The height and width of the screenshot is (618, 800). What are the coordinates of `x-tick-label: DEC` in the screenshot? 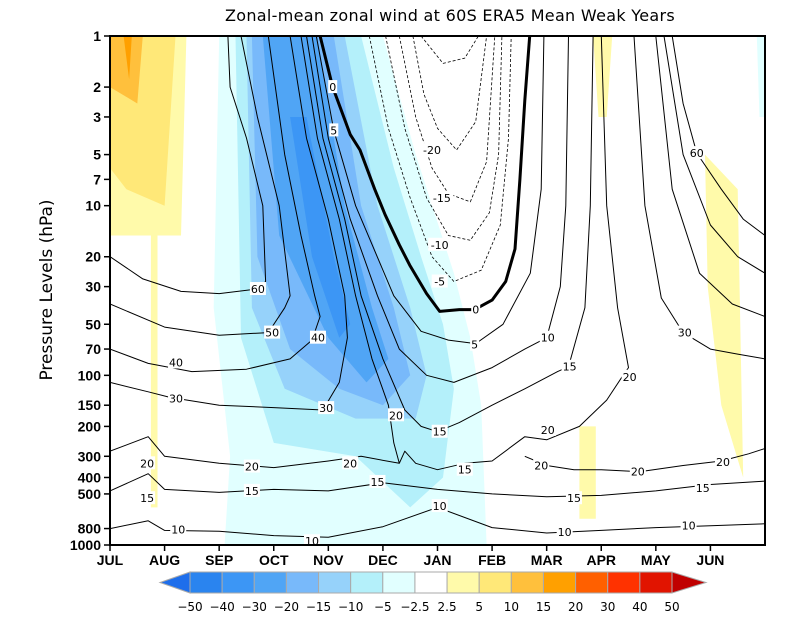 It's located at (383, 560).